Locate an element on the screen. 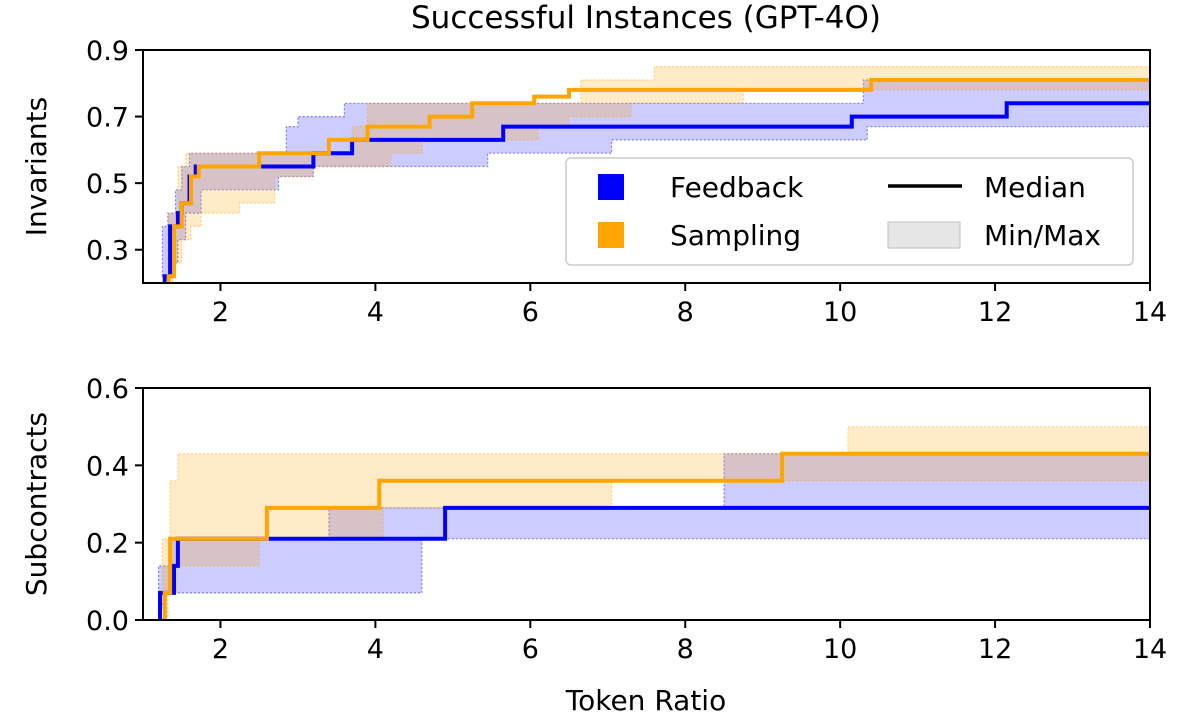  sampling-legend-label: Sampling is located at coordinates (735, 235).